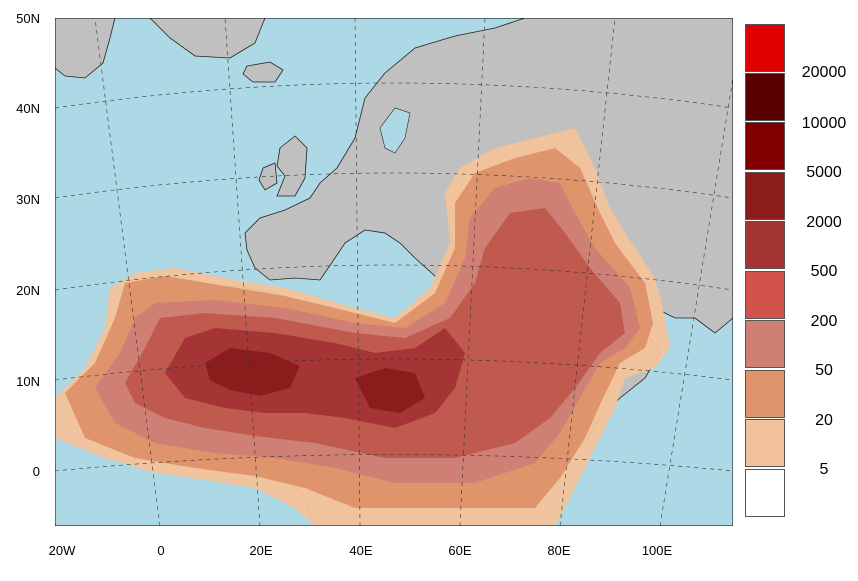 The height and width of the screenshot is (581, 858). What do you see at coordinates (559, 550) in the screenshot?
I see `lon-label-80e: 80E` at bounding box center [559, 550].